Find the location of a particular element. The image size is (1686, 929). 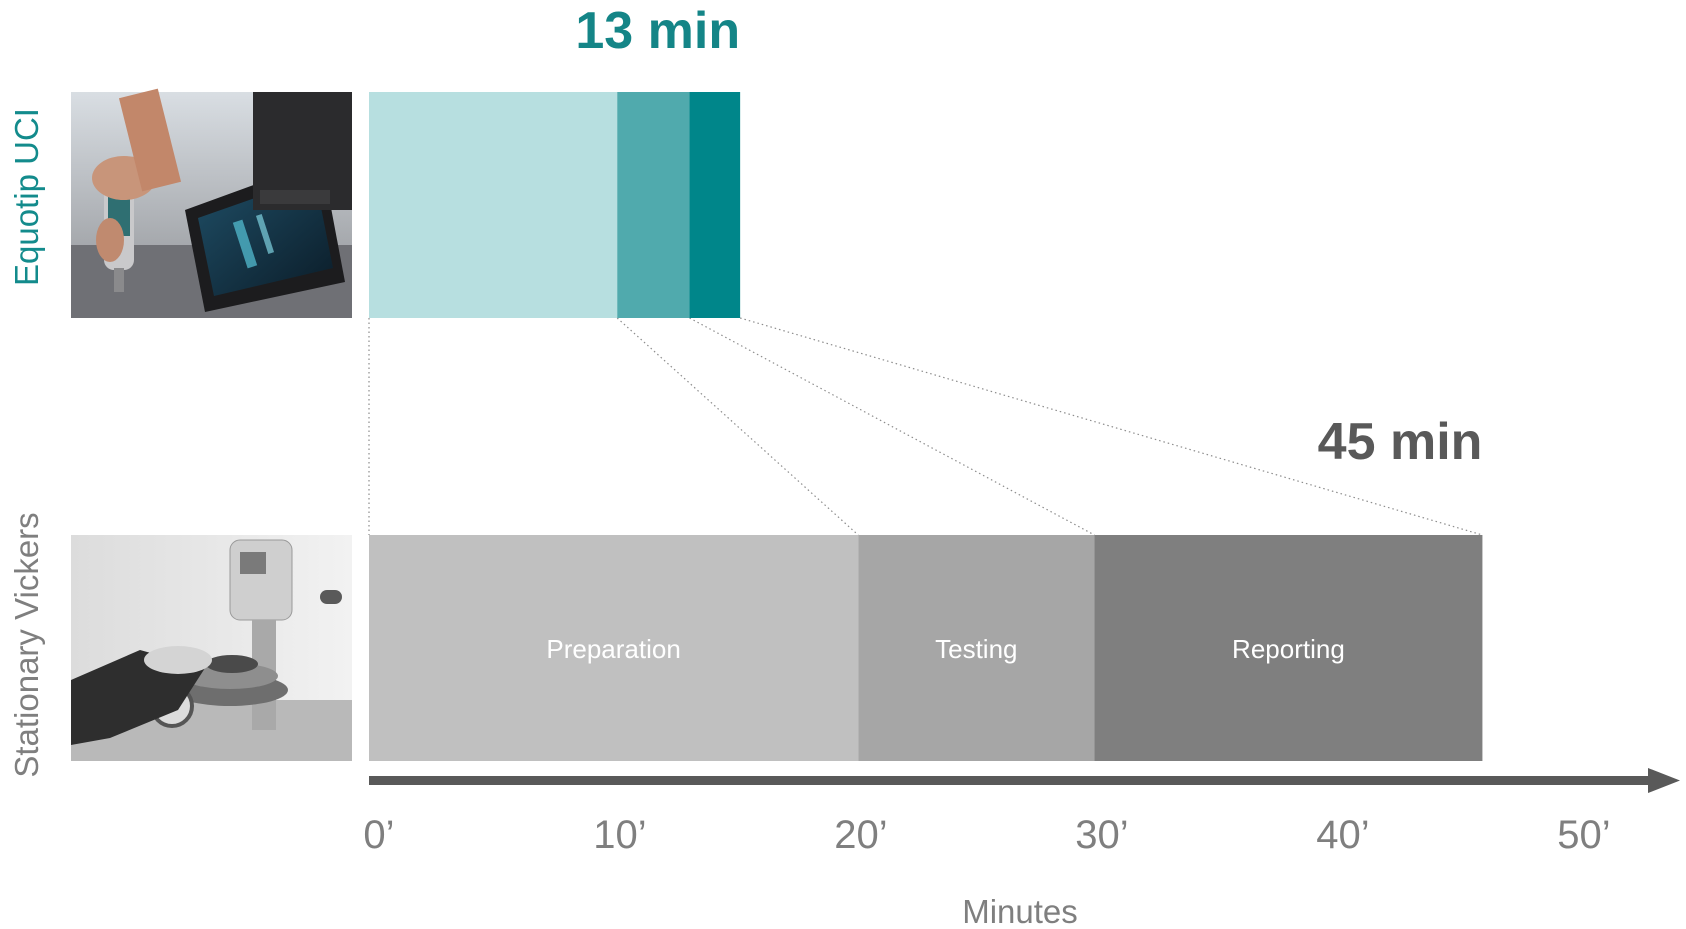

bar-reporting-stationary-vickers is located at coordinates (1288, 648).